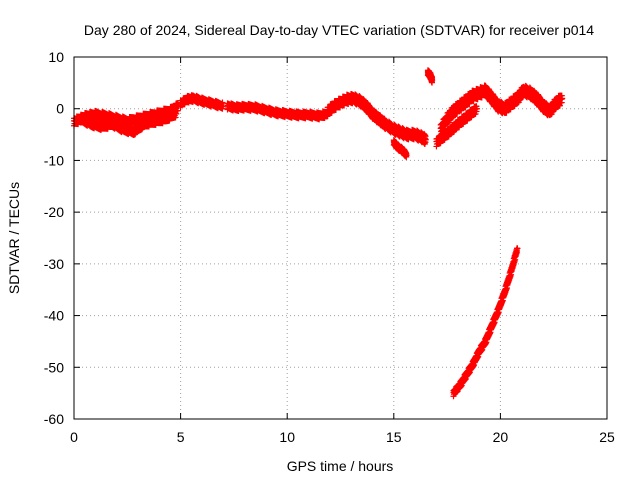  I want to click on x-tick-label: 5, so click(181, 437).